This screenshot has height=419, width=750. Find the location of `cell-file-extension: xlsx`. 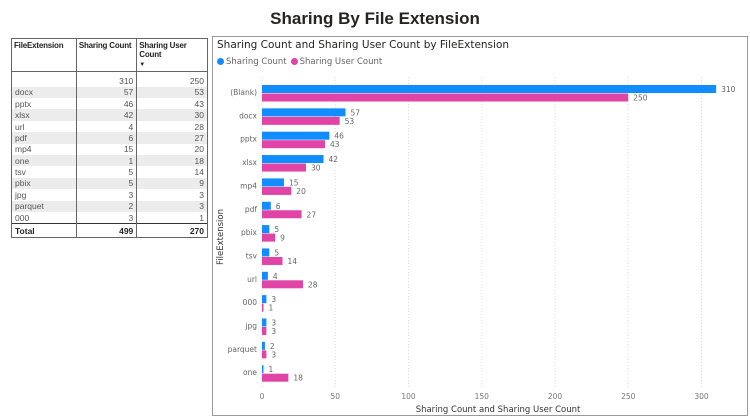

cell-file-extension: xlsx is located at coordinates (44, 115).